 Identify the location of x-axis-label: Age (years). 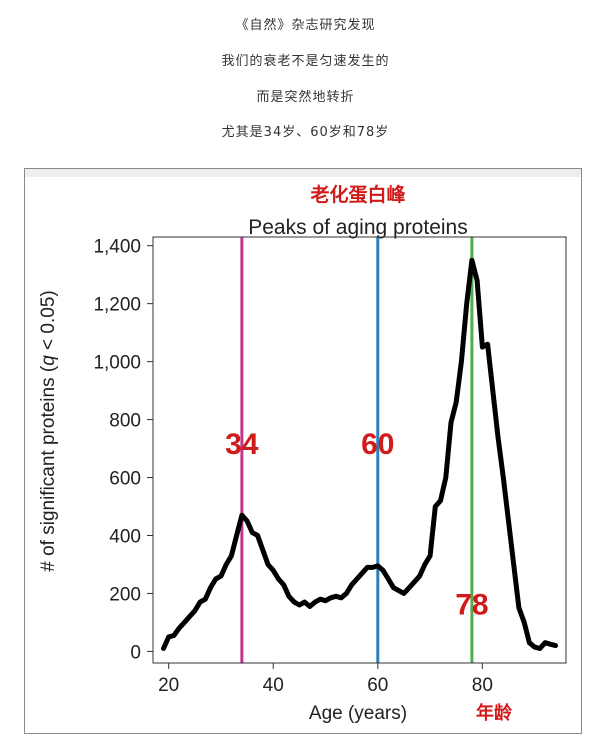
(358, 713).